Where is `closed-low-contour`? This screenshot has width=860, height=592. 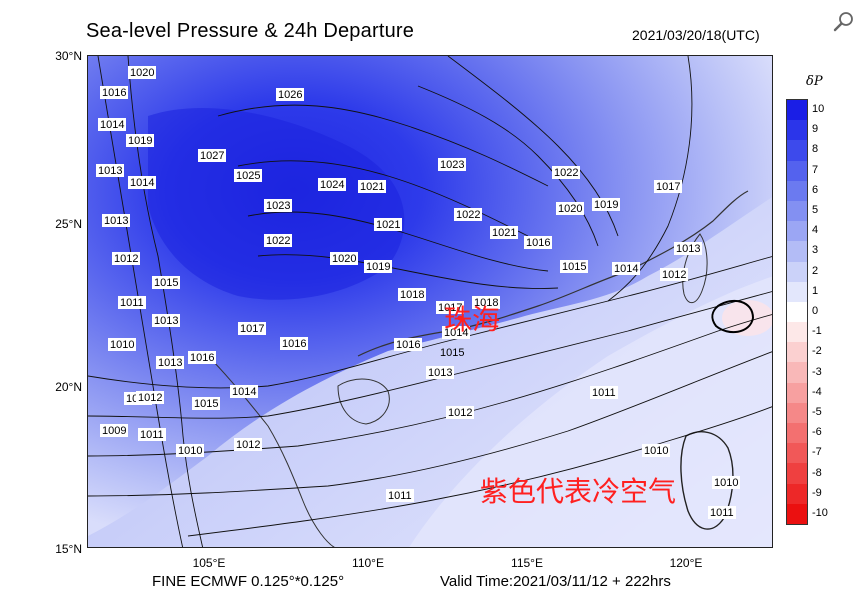 closed-low-contour is located at coordinates (733, 316).